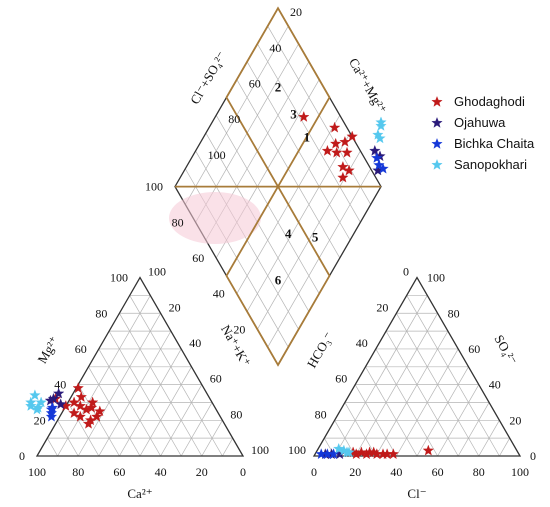 This screenshot has width=550, height=507. Describe the element at coordinates (101, 313) in the screenshot. I see `cation-mg-tick: 80` at that location.